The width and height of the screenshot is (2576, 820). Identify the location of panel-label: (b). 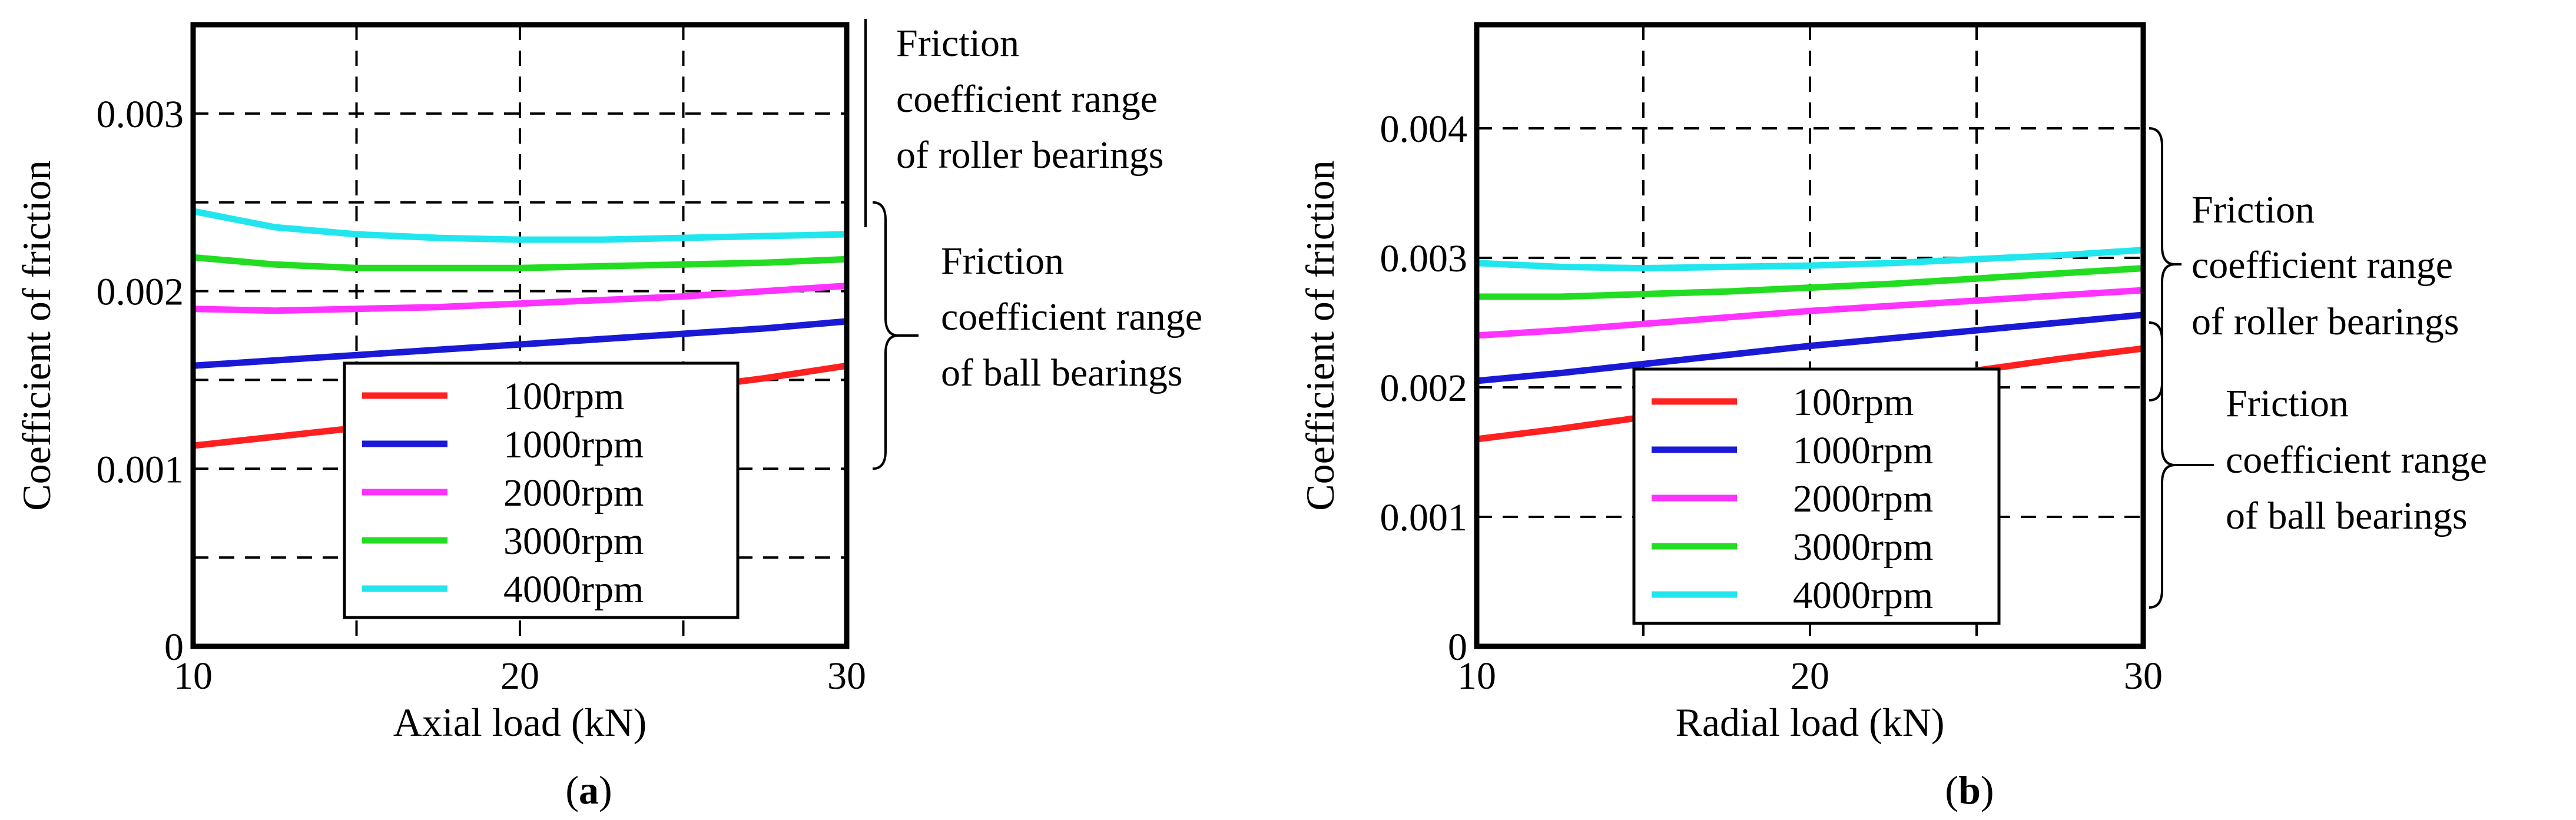
(1970, 790).